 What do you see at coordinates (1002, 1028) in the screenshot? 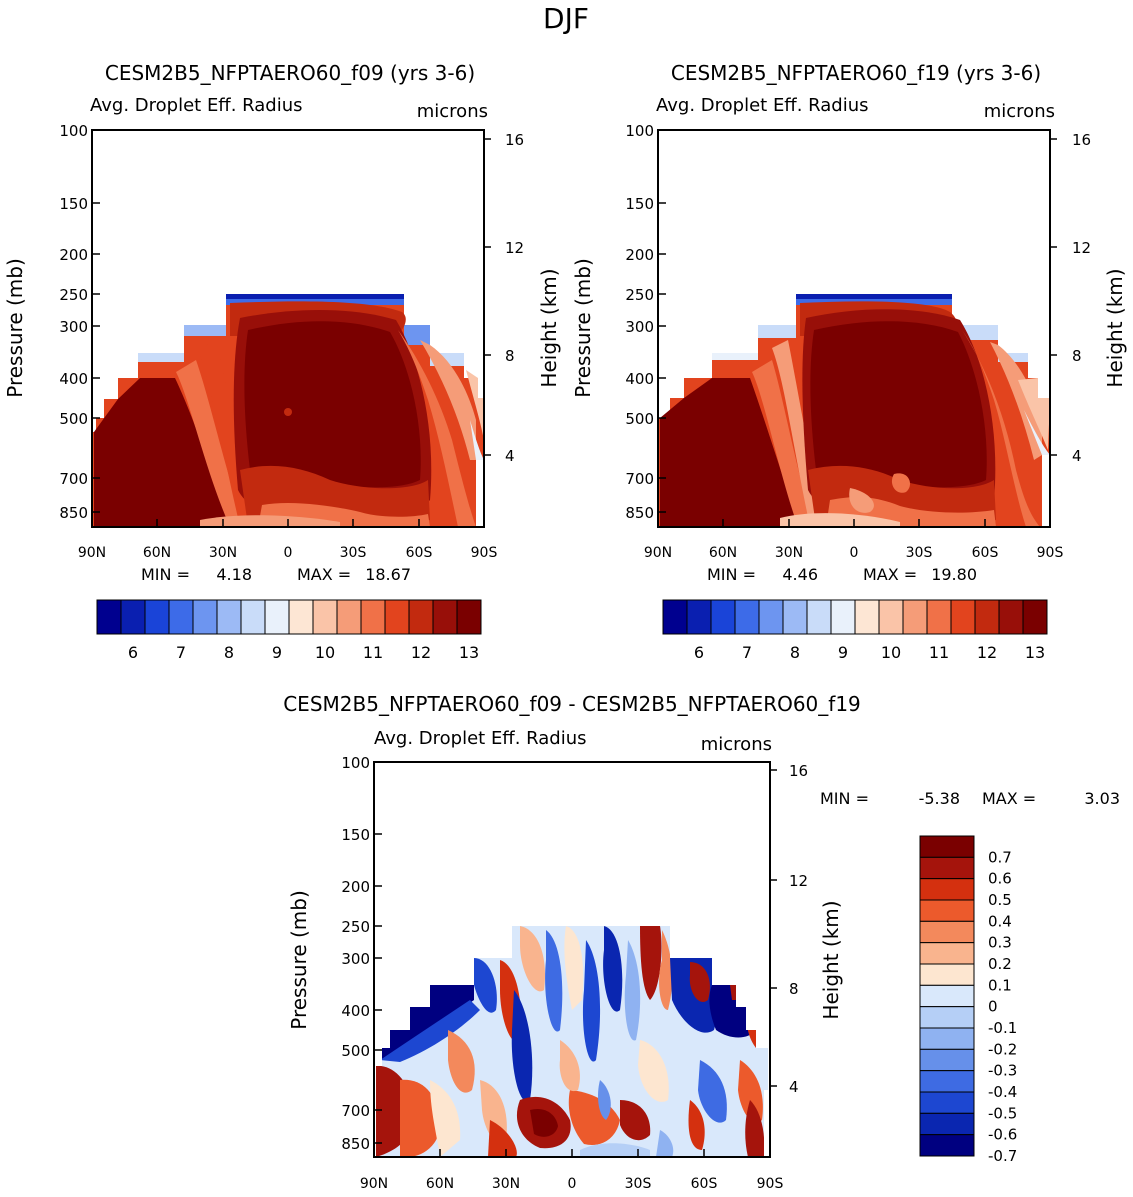
I see `colorbar-label: -0.1` at bounding box center [1002, 1028].